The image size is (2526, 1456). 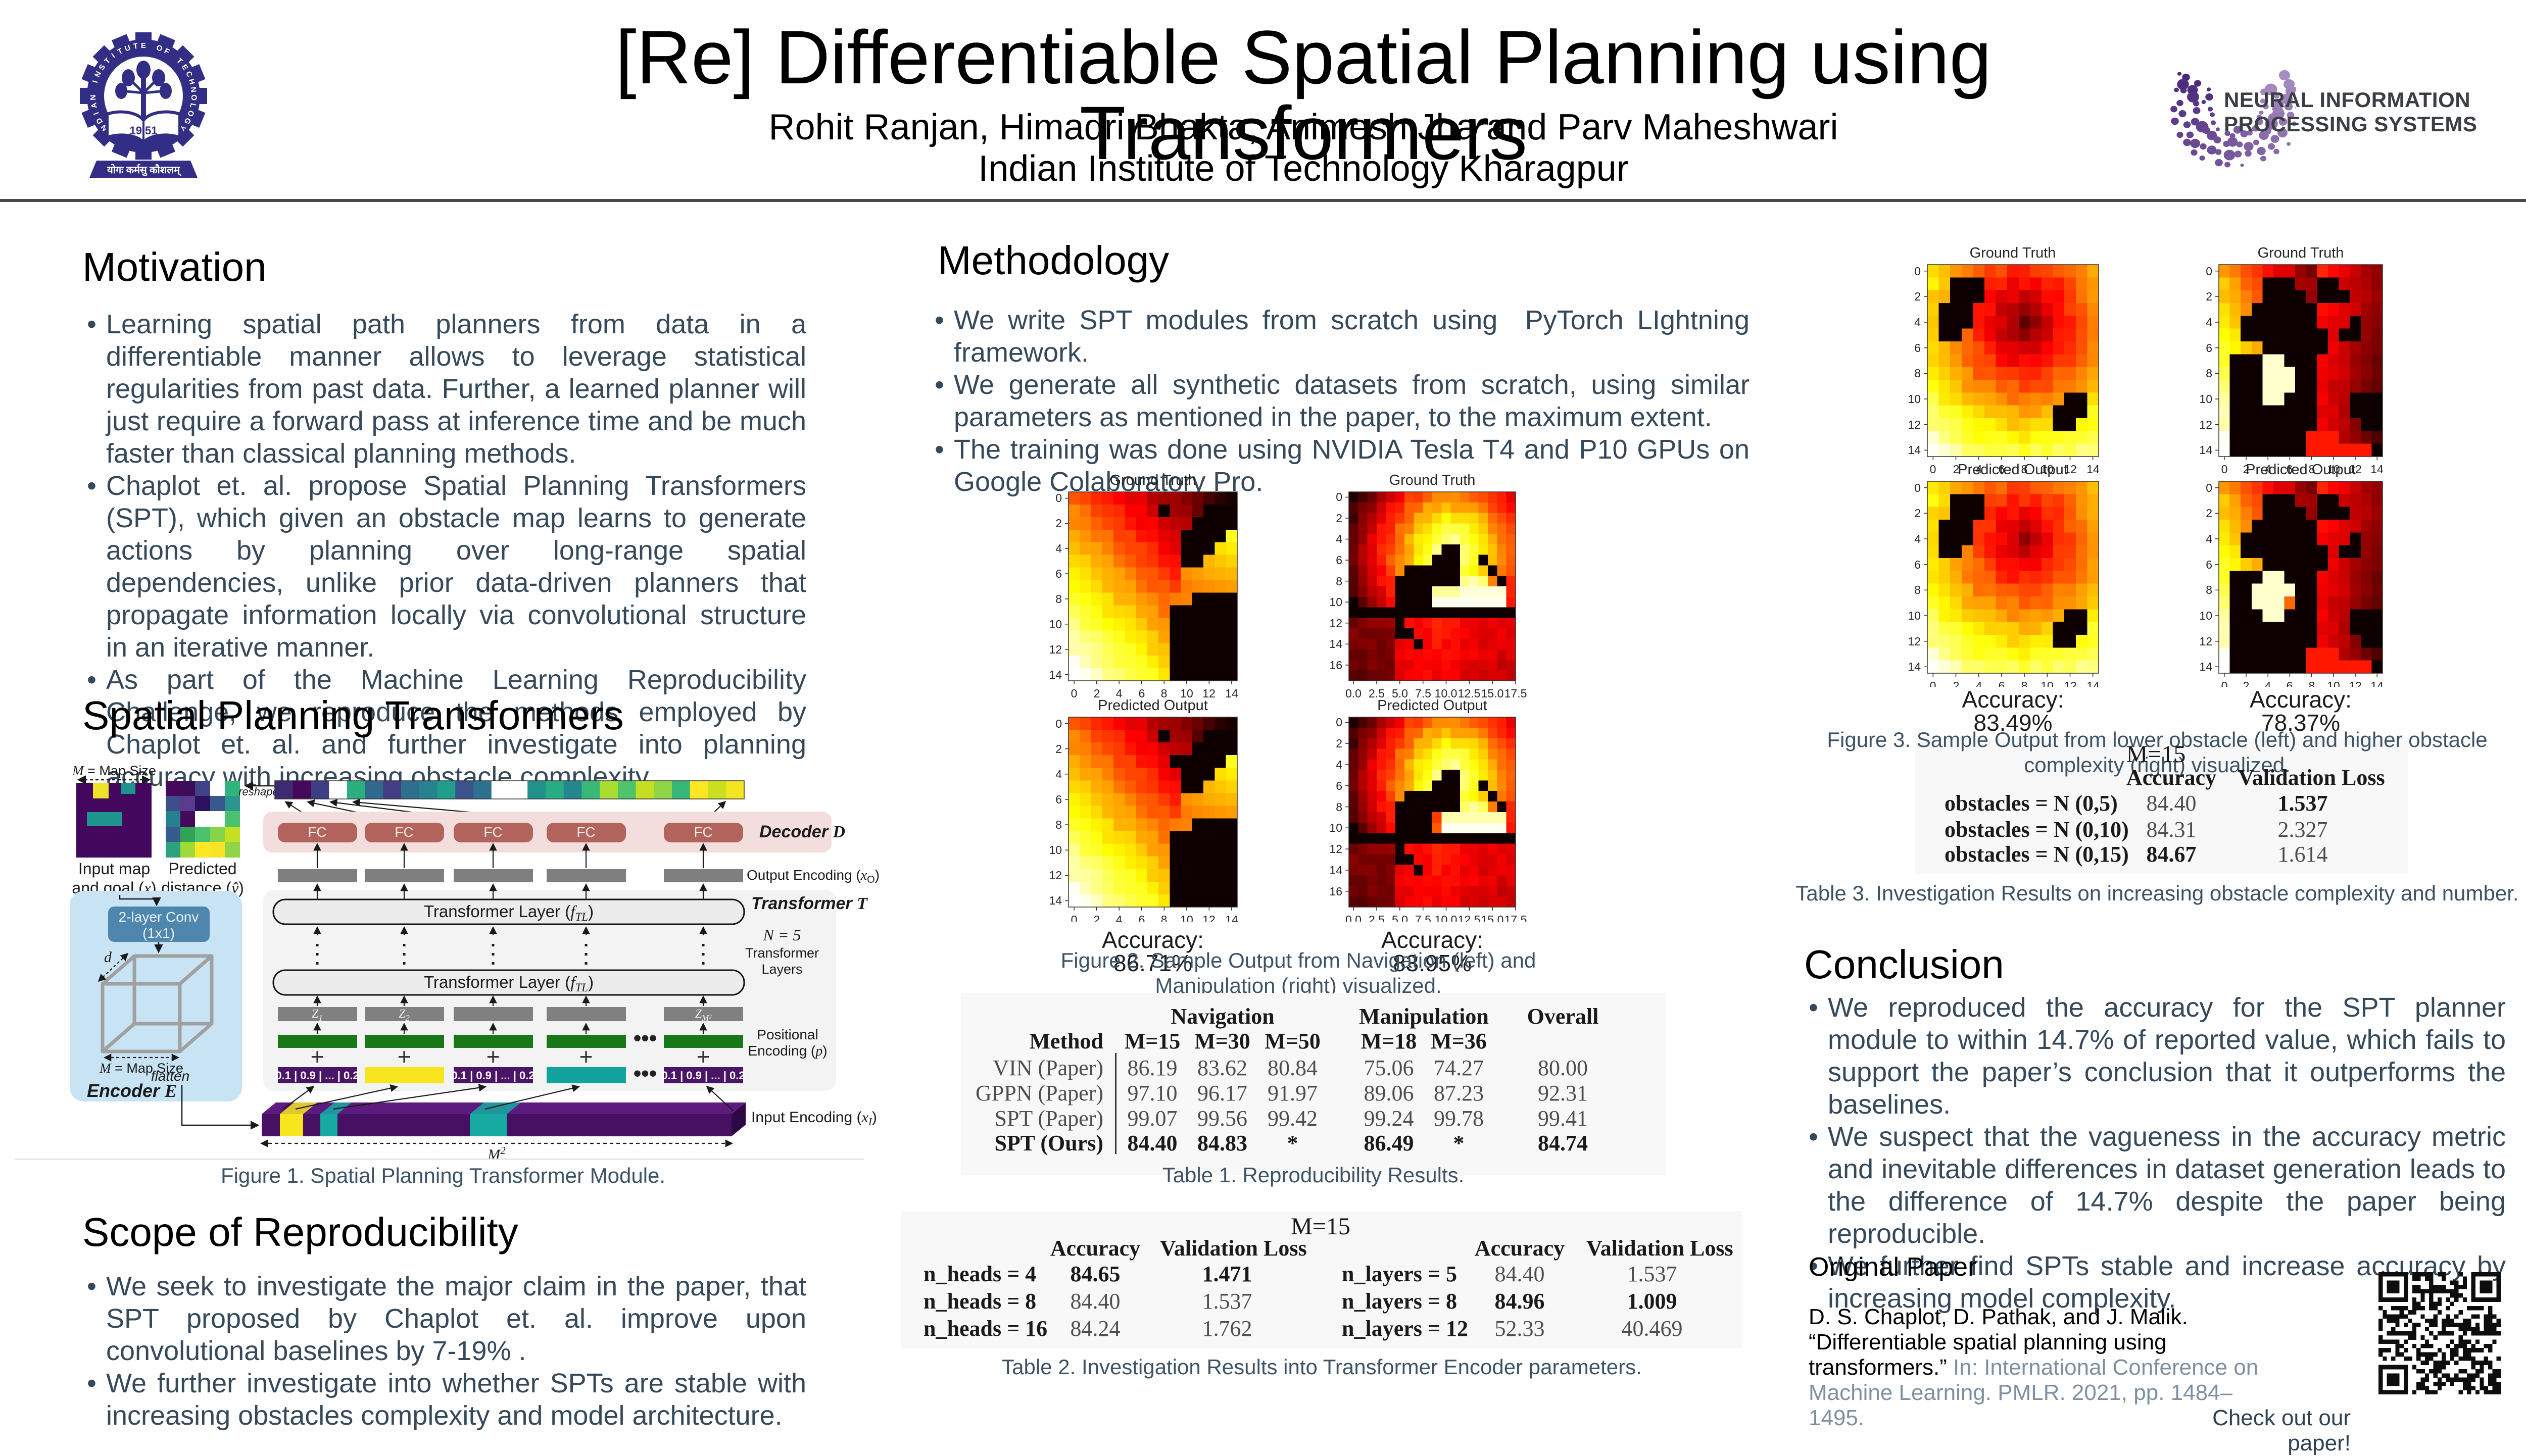 What do you see at coordinates (787, 1051) in the screenshot?
I see `svg-text: Encoding (p)` at bounding box center [787, 1051].